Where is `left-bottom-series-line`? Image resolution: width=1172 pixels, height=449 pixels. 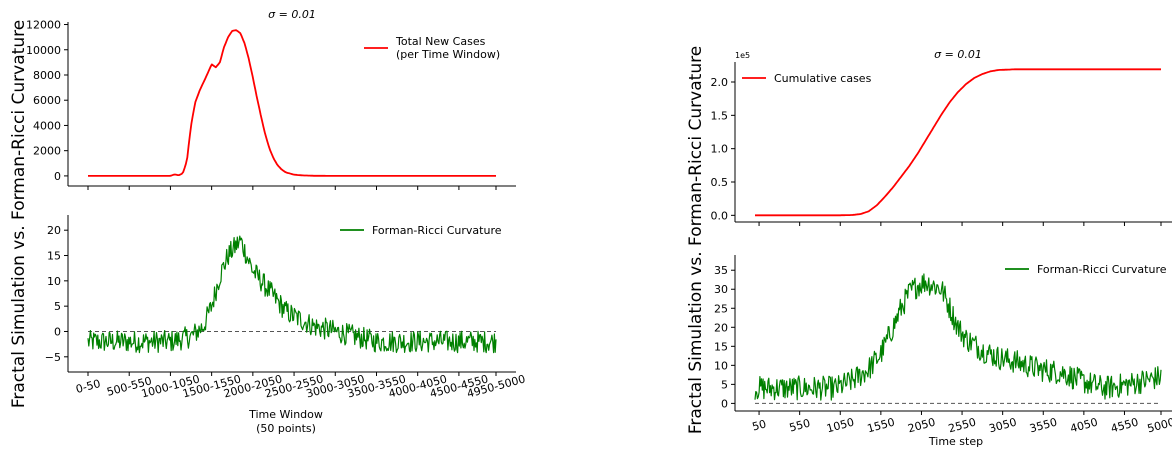
left-bottom-series-line is located at coordinates (292, 294).